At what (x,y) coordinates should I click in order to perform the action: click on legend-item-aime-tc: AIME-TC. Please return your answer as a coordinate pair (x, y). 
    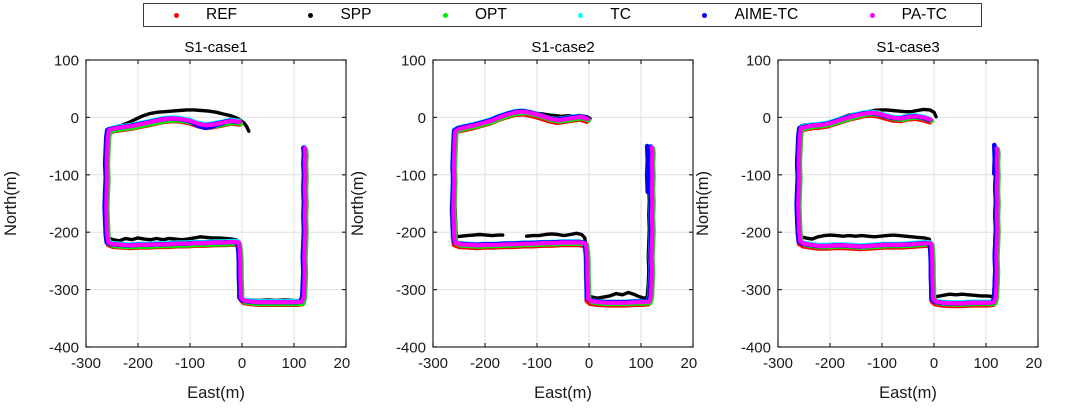
    Looking at the image, I should click on (750, 15).